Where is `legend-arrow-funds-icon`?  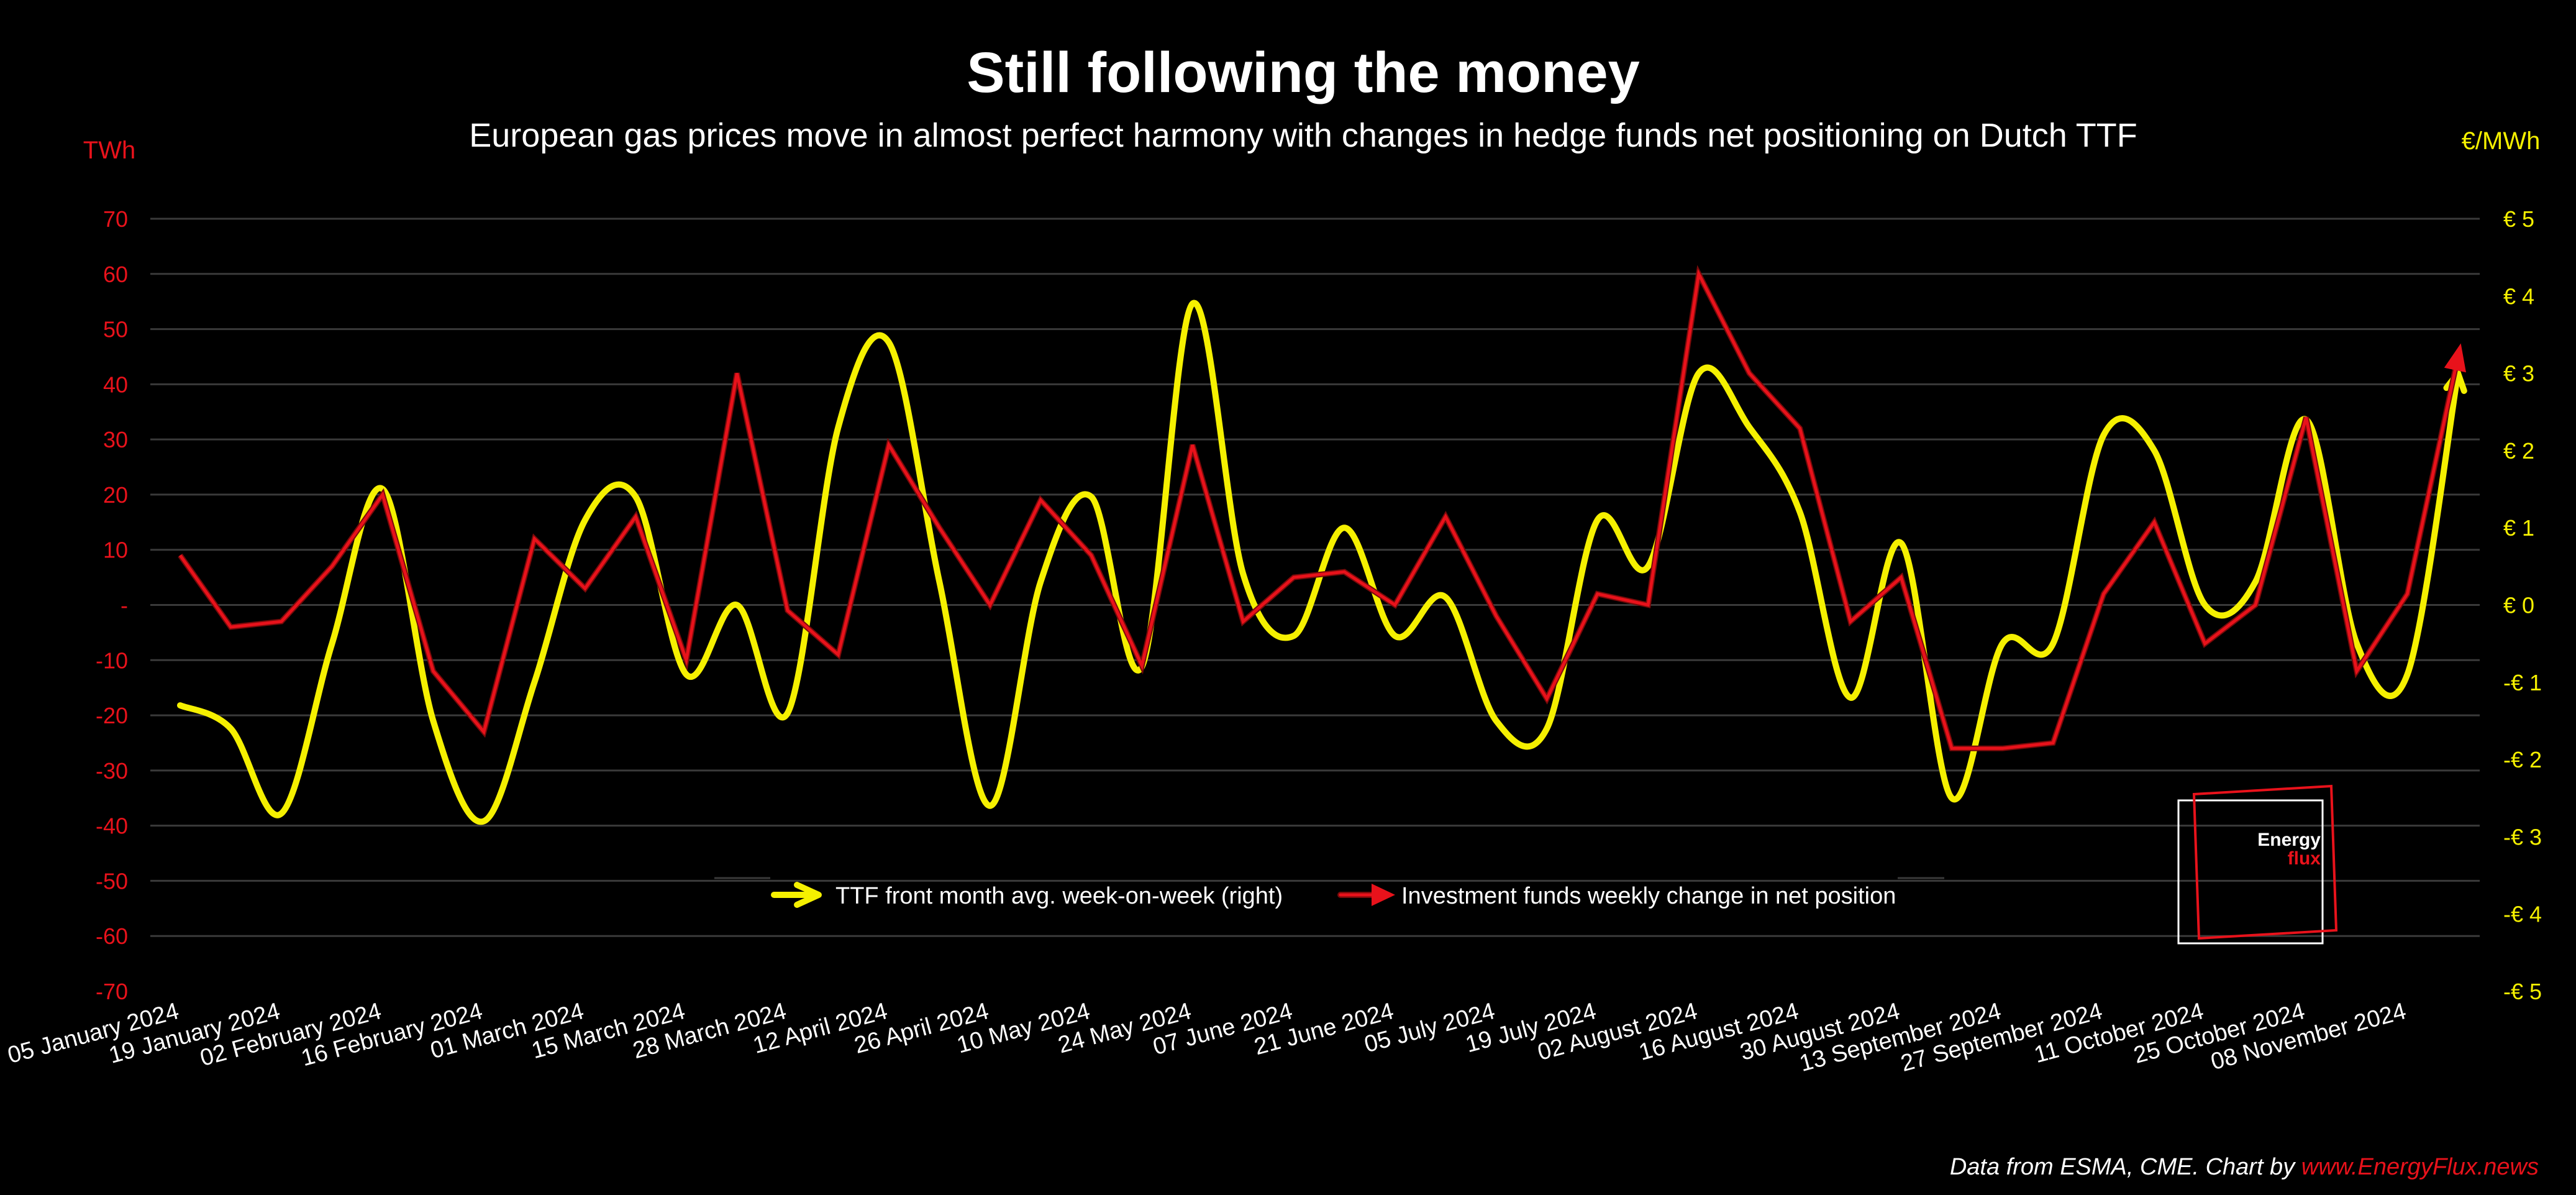 legend-arrow-funds-icon is located at coordinates (1366, 895).